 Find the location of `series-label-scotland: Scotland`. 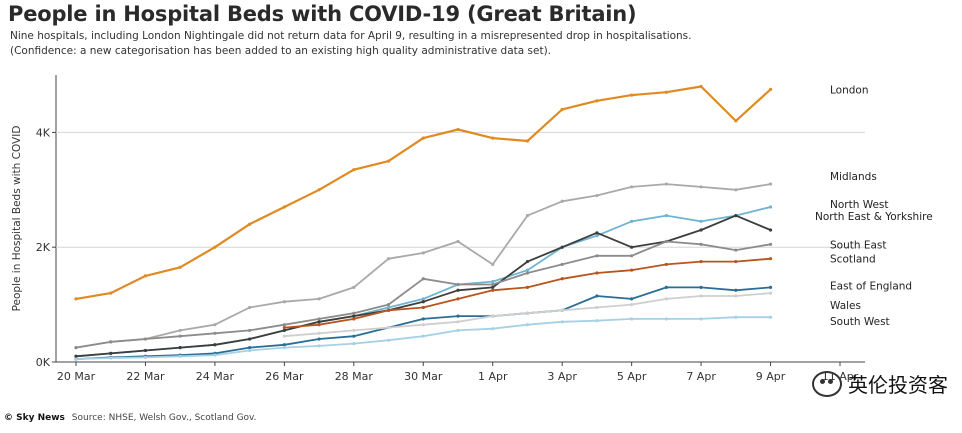

series-label-scotland: Scotland is located at coordinates (853, 260).